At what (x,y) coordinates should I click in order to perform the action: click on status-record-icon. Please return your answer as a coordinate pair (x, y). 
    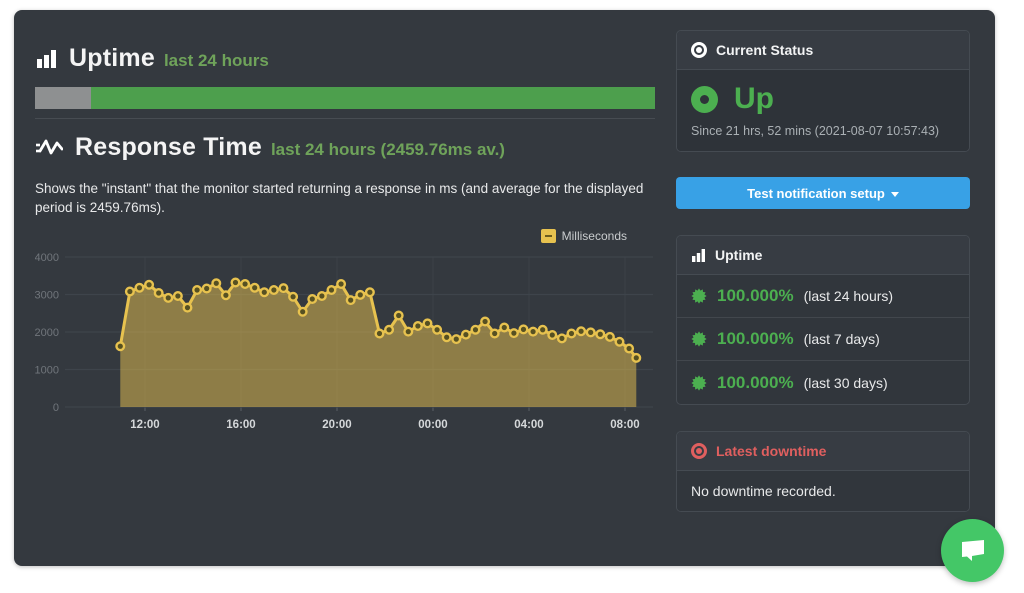
    Looking at the image, I should click on (699, 50).